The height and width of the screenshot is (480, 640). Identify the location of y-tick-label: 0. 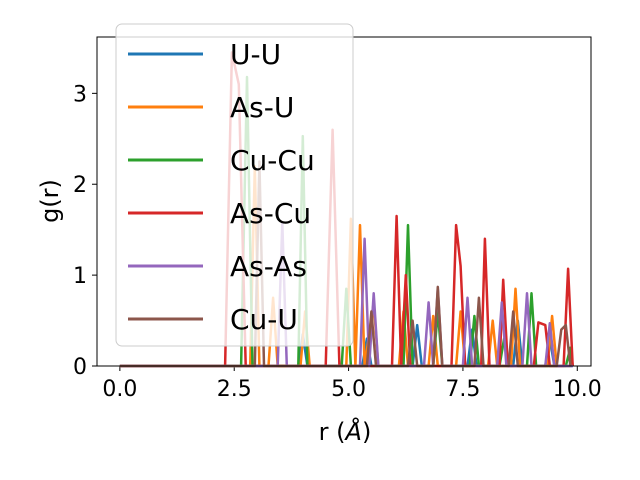
(80, 367).